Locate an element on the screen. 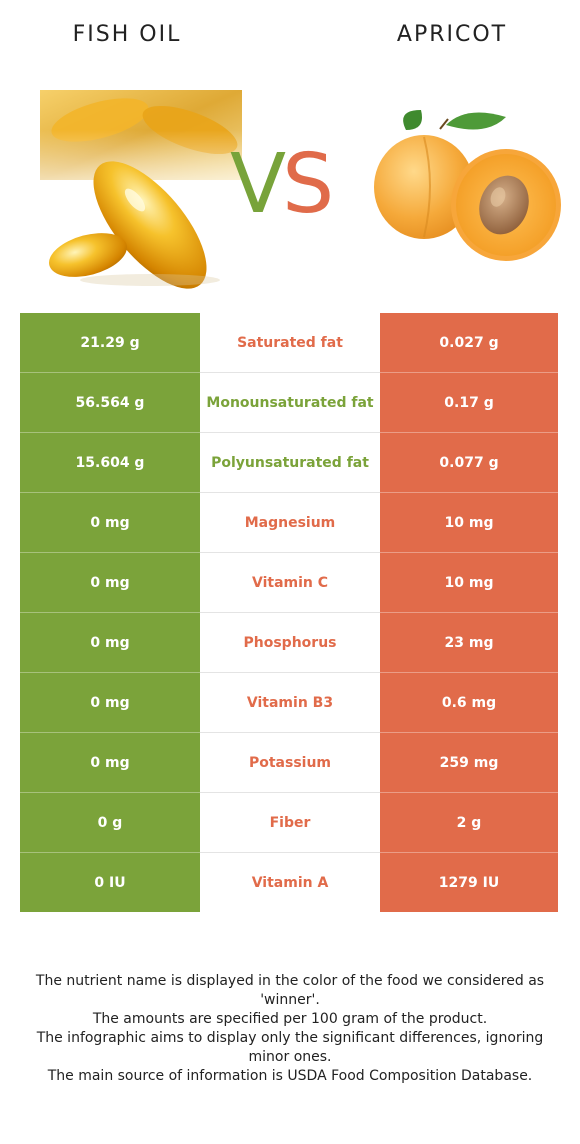  right-value: 0.077 g is located at coordinates (469, 462).